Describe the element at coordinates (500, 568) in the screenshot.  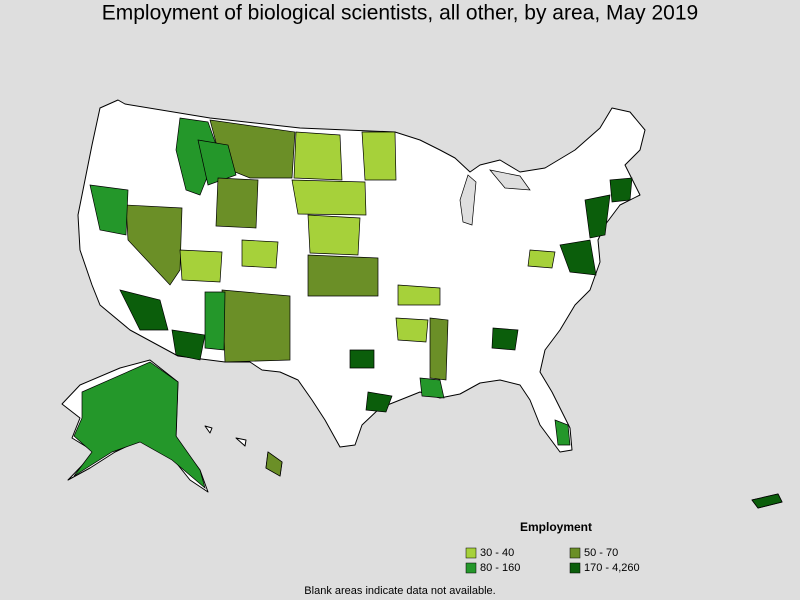
I see `legend-label: 80 - 160` at that location.